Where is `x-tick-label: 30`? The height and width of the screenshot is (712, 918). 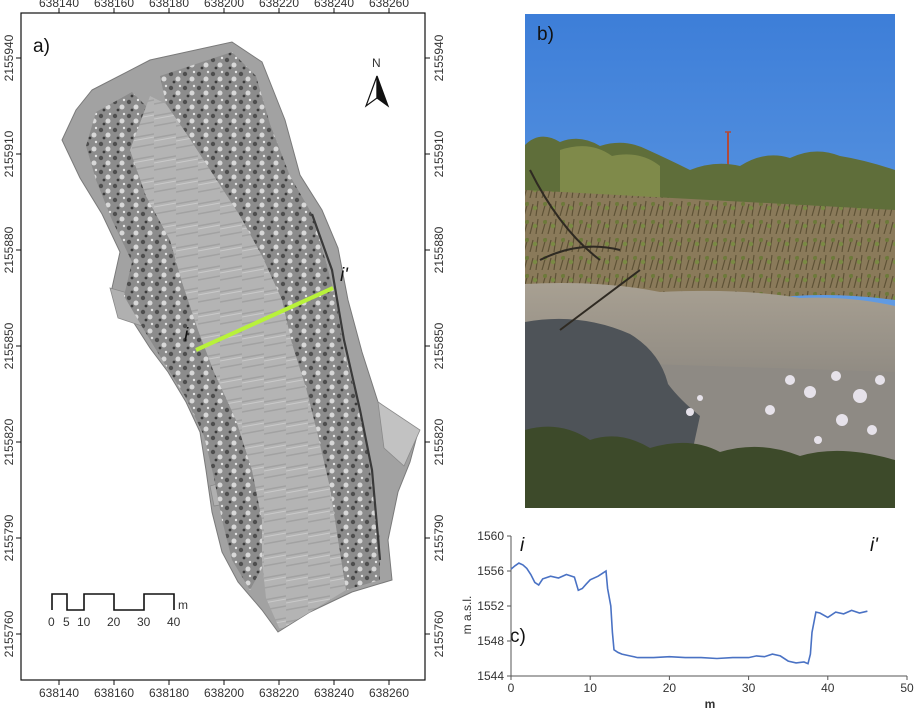 x-tick-label: 30 is located at coordinates (749, 688).